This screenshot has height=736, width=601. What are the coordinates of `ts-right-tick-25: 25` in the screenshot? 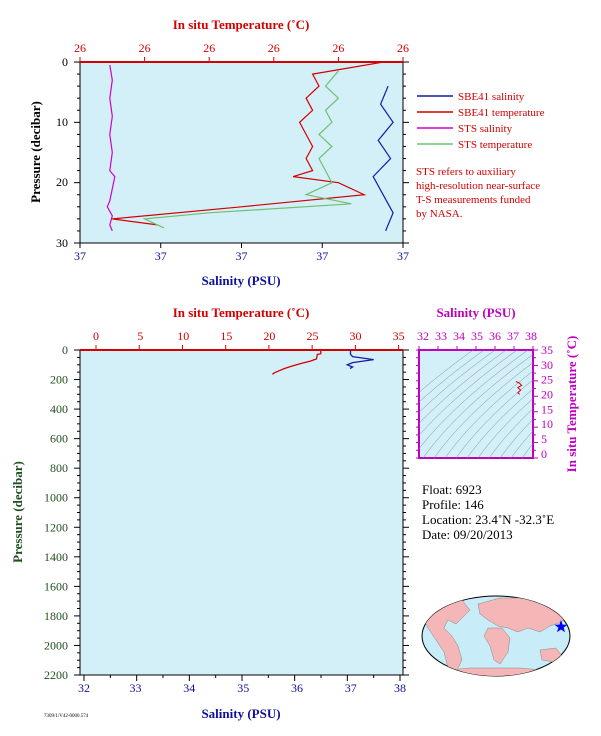 It's located at (547, 380).